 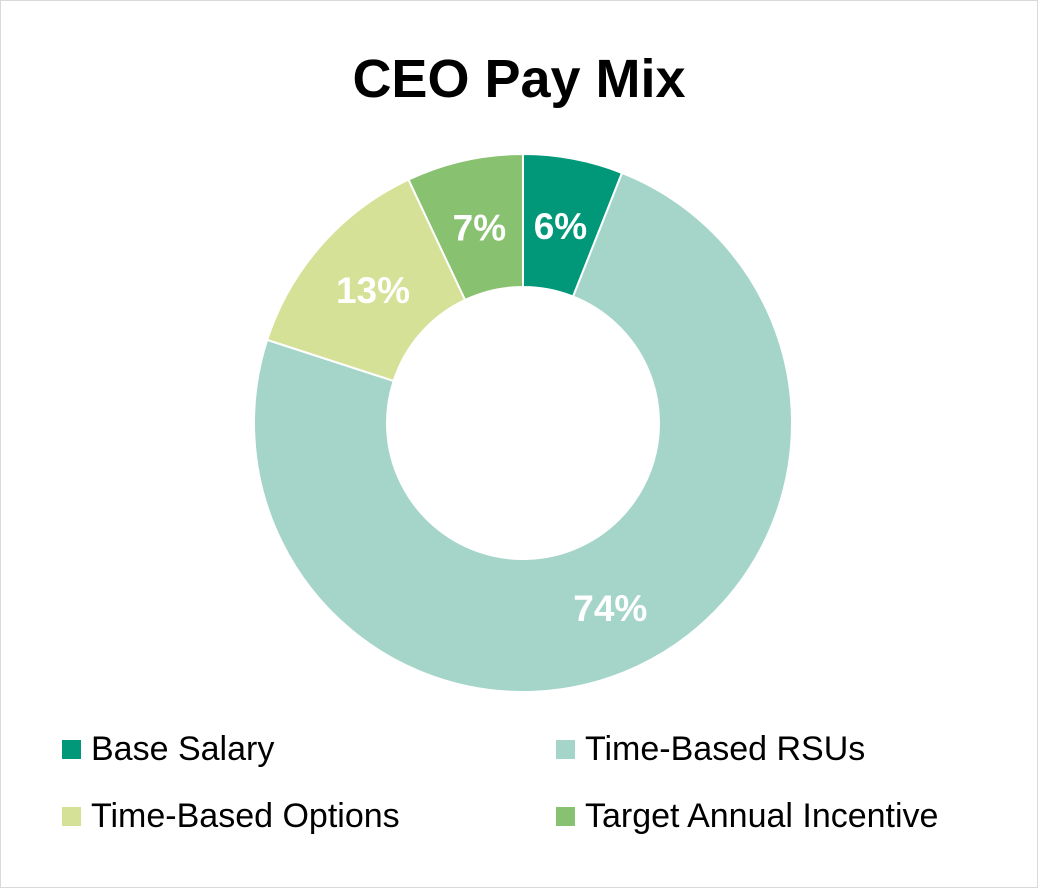 I want to click on legend-label: Time-Based RSUs, so click(x=725, y=748).